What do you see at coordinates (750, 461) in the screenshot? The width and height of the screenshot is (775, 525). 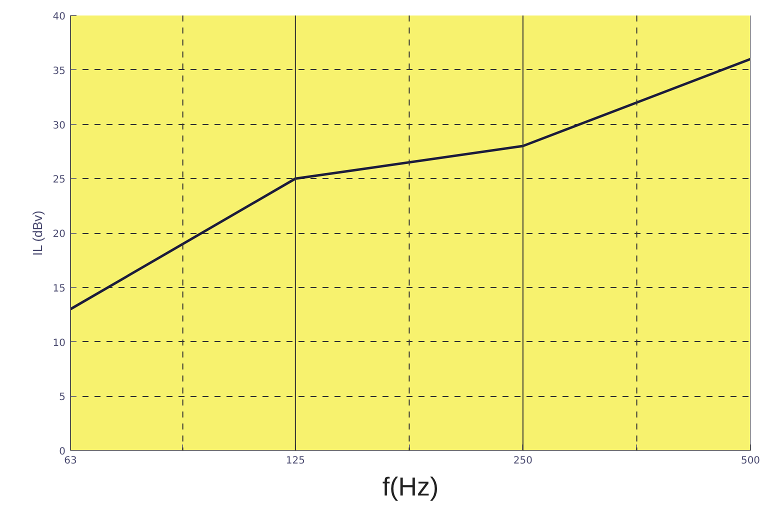 I see `x-tick-label: 500` at bounding box center [750, 461].